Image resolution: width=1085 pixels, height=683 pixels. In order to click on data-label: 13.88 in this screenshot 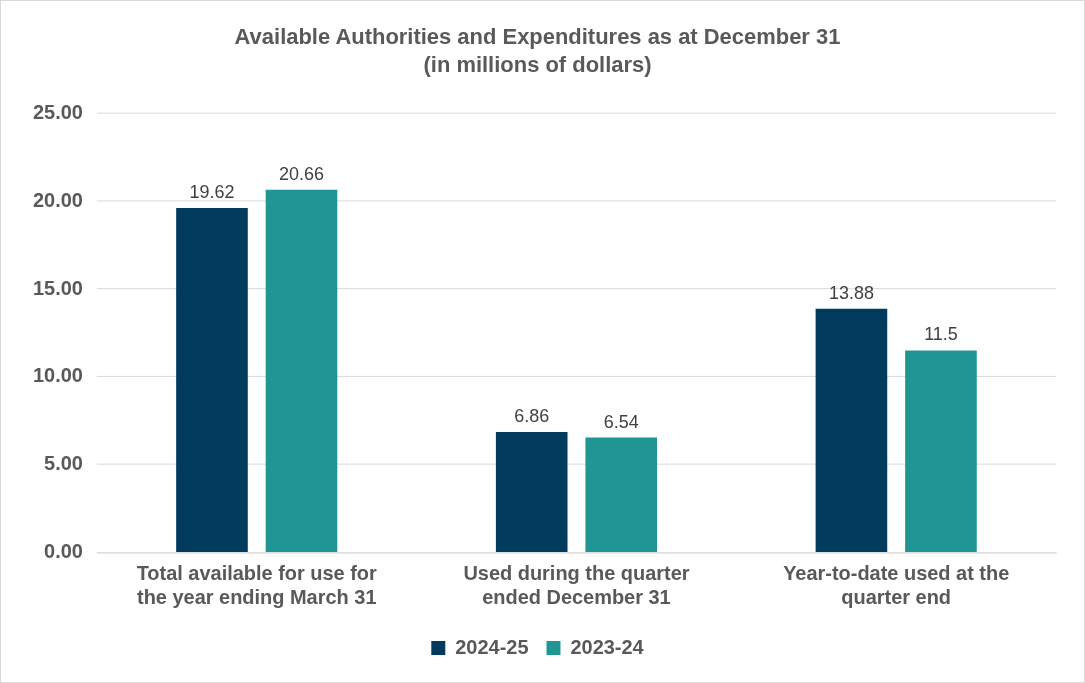, I will do `click(851, 292)`.